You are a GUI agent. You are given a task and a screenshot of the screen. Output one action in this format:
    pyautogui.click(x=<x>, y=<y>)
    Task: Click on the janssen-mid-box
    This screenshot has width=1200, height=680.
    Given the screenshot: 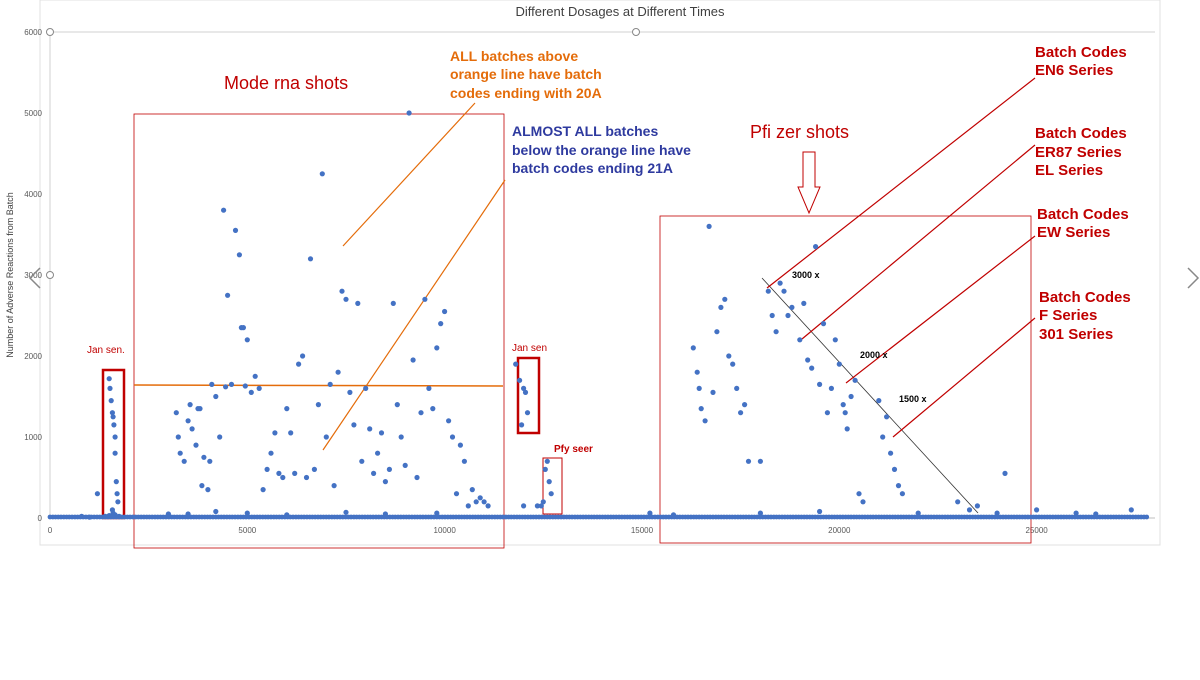 What is the action you would take?
    pyautogui.click(x=528, y=395)
    